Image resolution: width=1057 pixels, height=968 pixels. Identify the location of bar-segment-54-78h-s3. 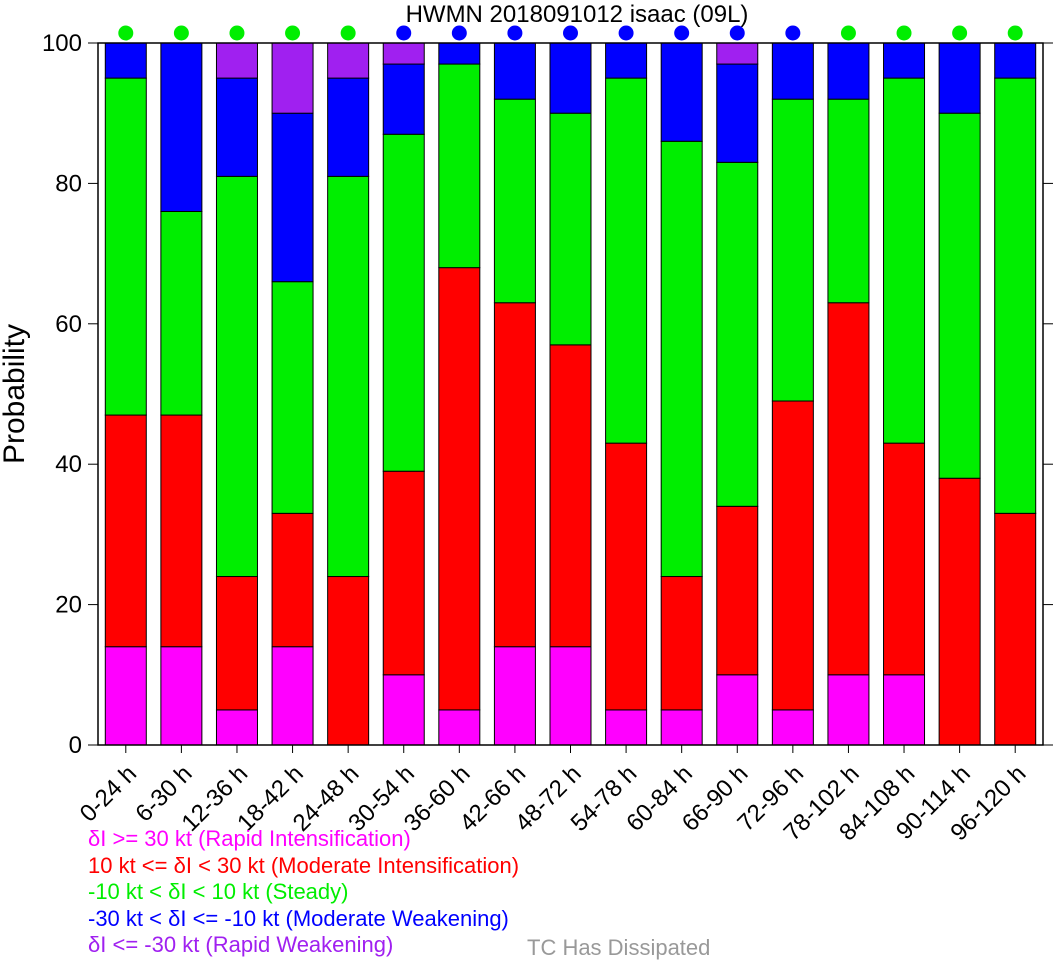
(626, 60).